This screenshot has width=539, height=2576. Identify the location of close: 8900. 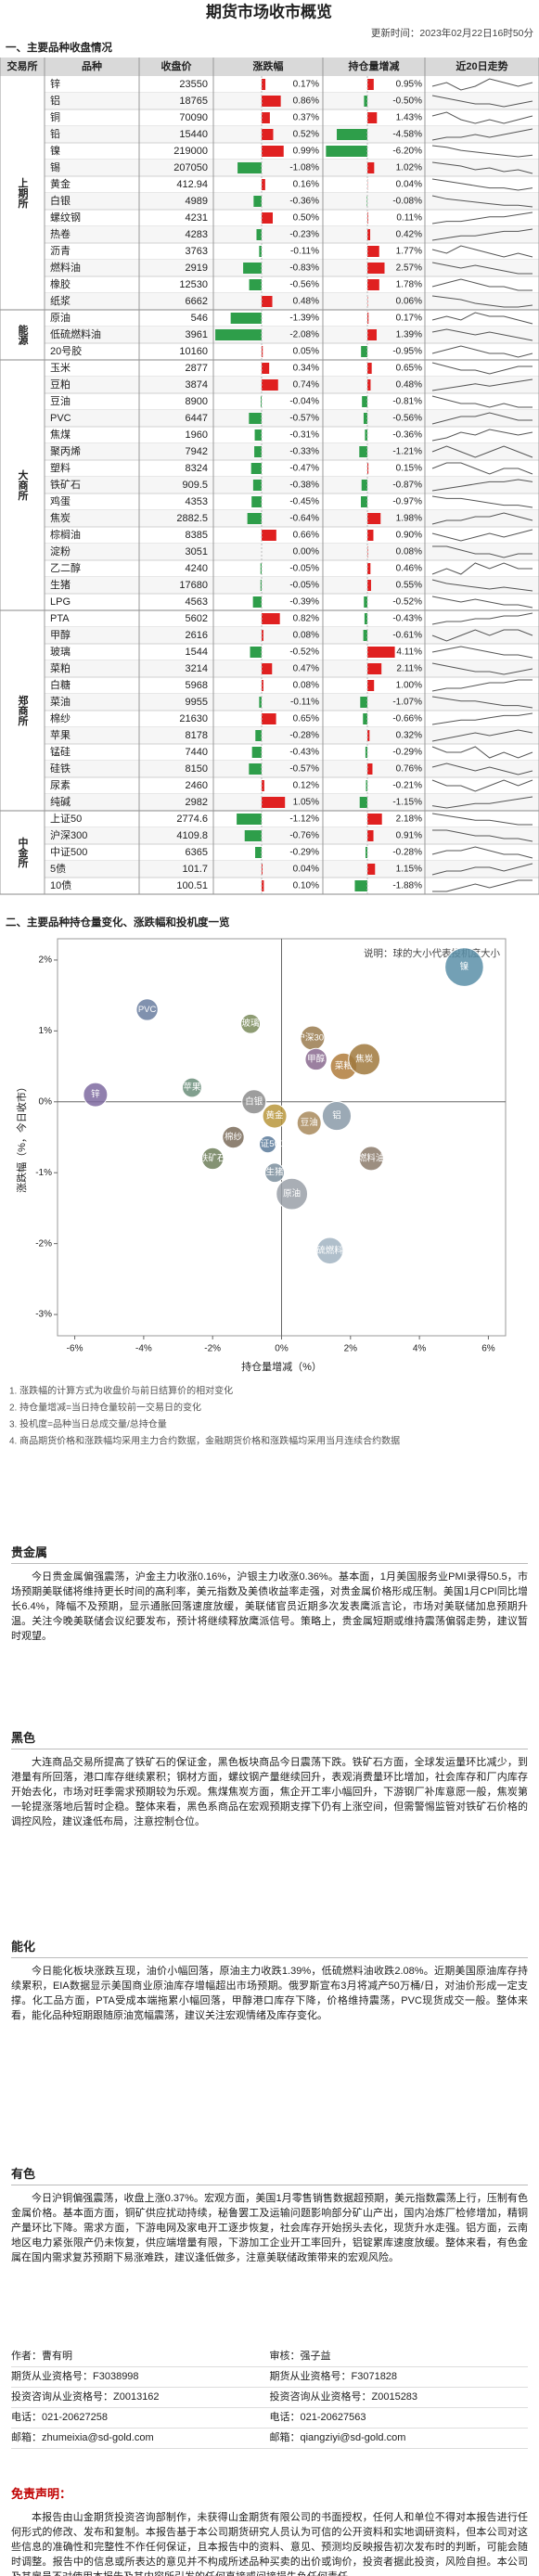
(197, 401).